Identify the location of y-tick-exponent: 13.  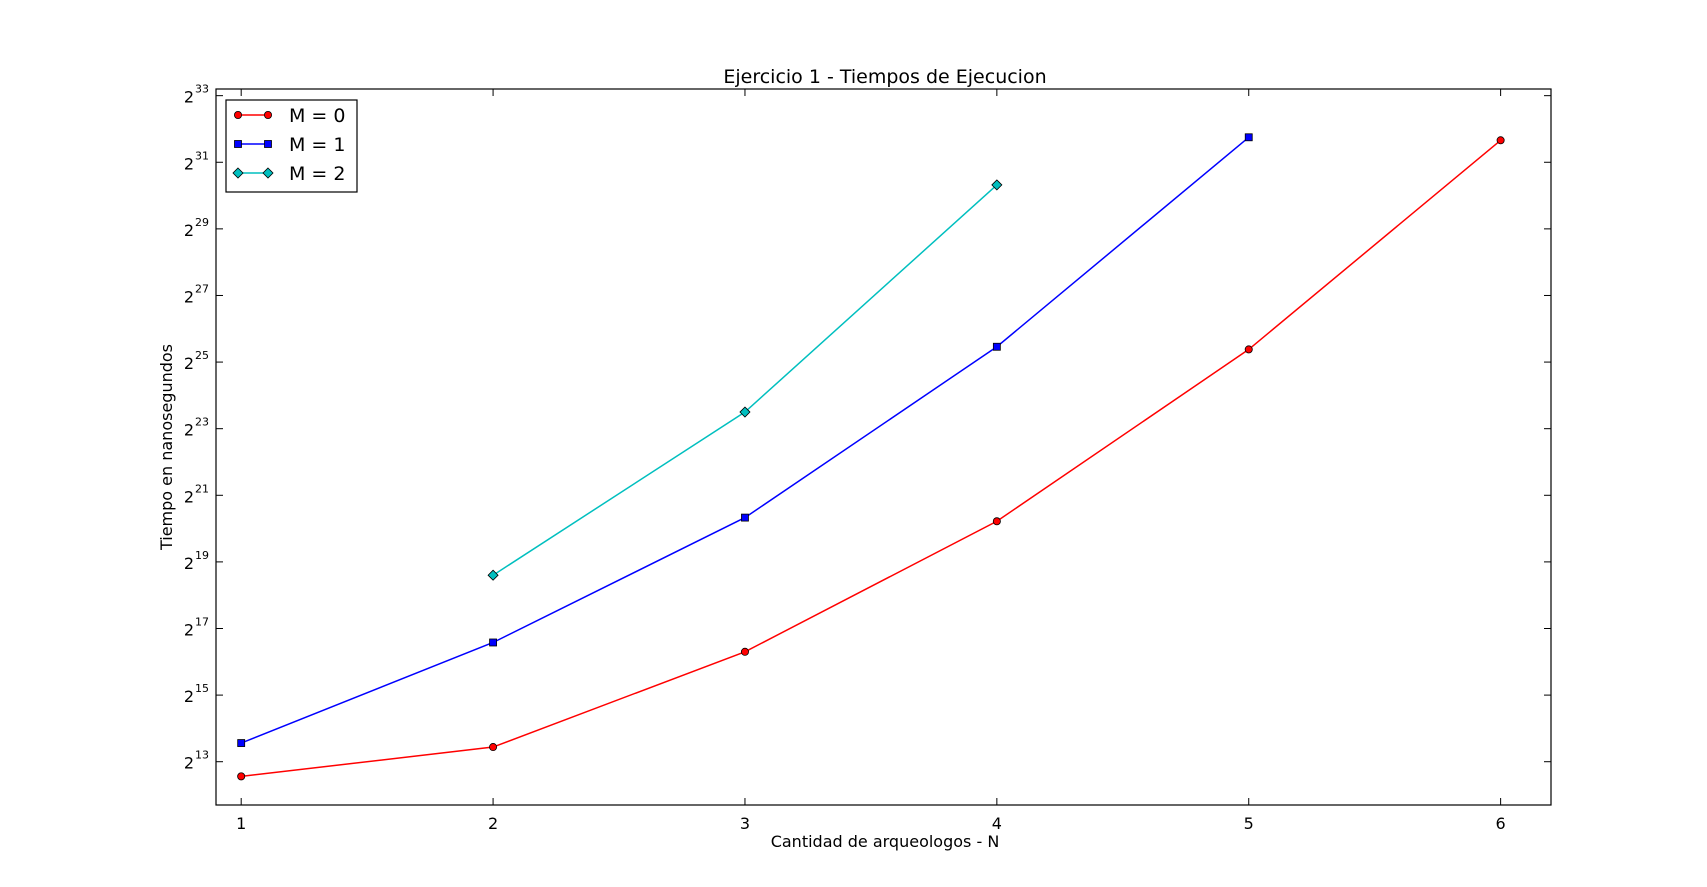
(202, 755).